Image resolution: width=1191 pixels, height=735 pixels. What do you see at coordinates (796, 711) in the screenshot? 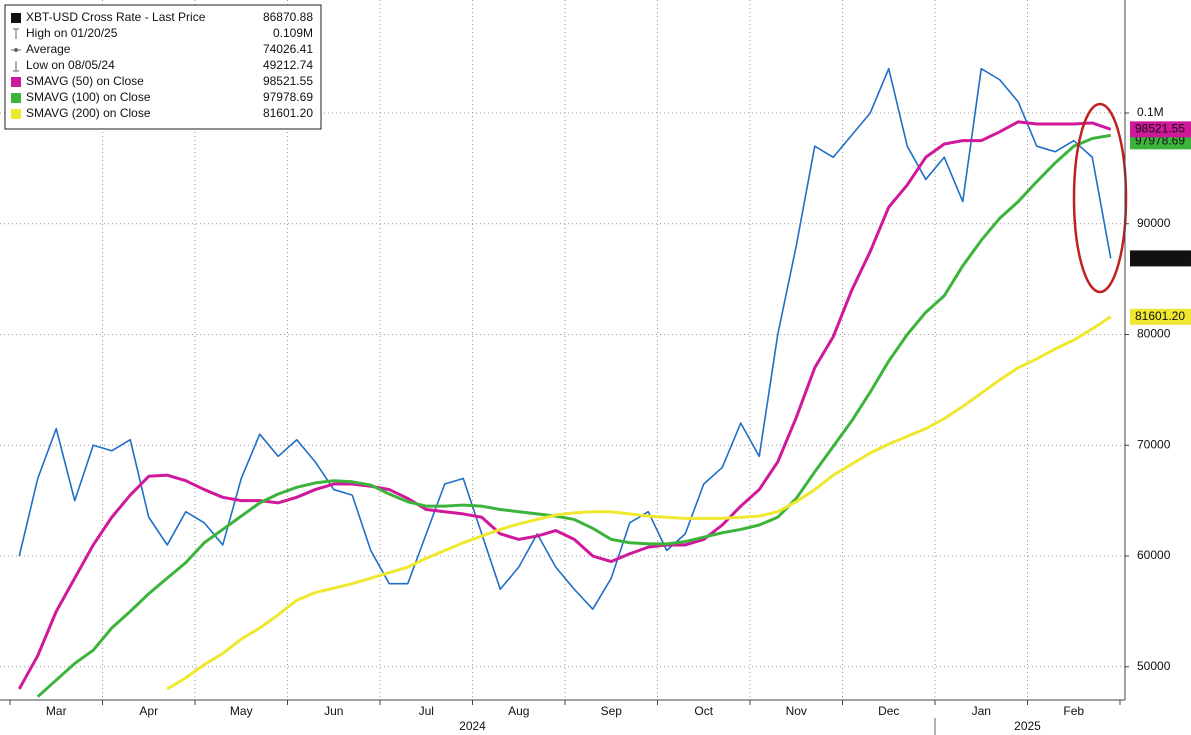
I see `x-tick-label: Nov` at bounding box center [796, 711].